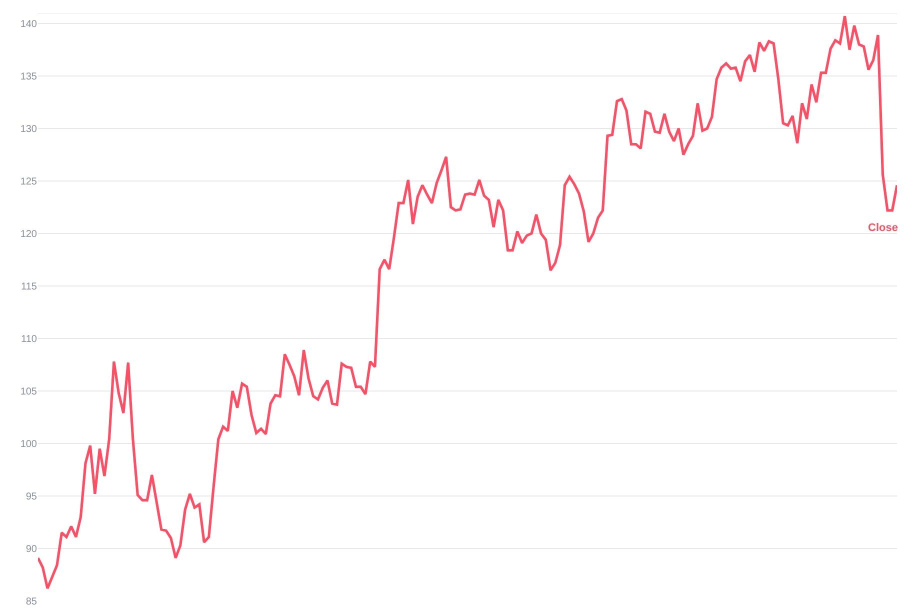  Describe the element at coordinates (29, 392) in the screenshot. I see `y-tick-label: 105` at that location.